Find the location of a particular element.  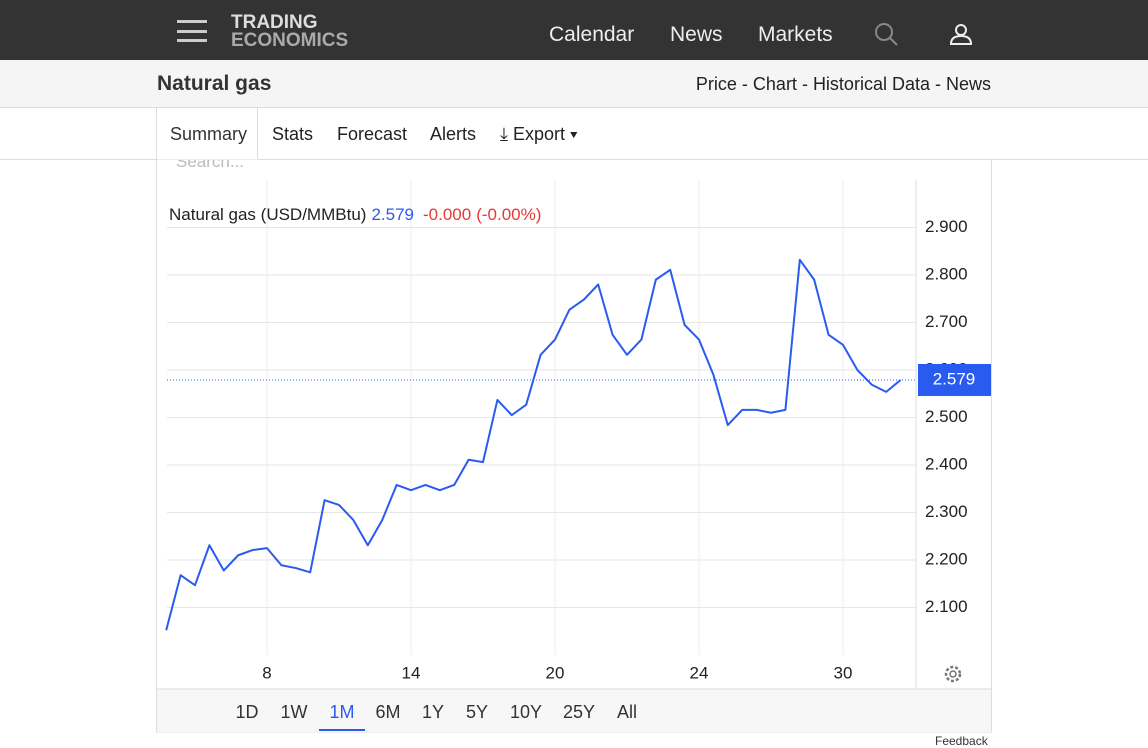

tab: Forecast is located at coordinates (372, 134).